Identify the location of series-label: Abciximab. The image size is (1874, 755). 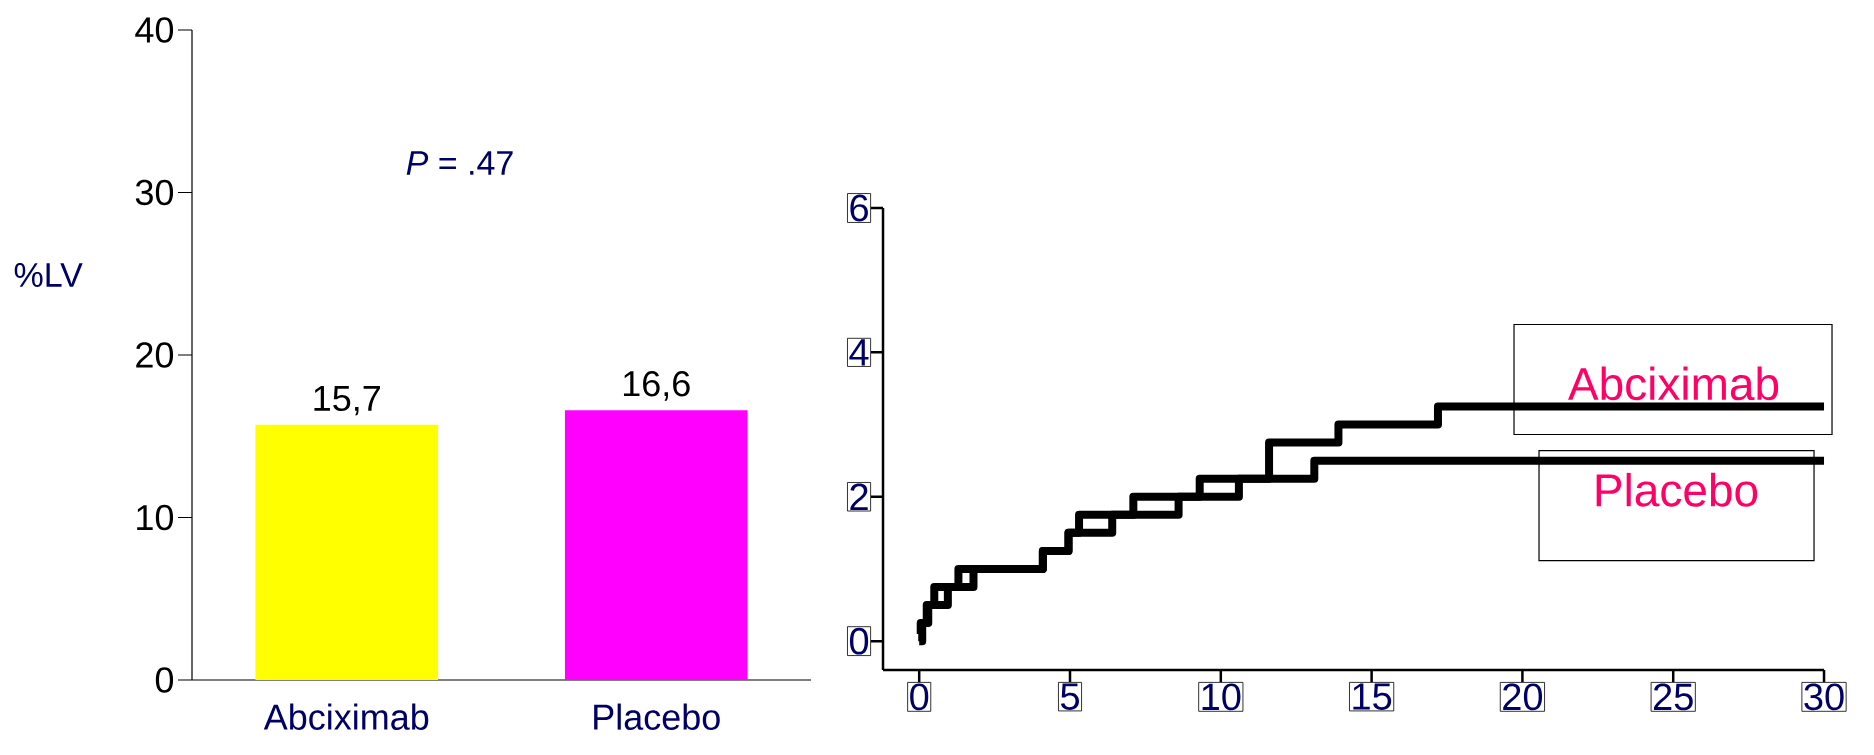
(1673, 383).